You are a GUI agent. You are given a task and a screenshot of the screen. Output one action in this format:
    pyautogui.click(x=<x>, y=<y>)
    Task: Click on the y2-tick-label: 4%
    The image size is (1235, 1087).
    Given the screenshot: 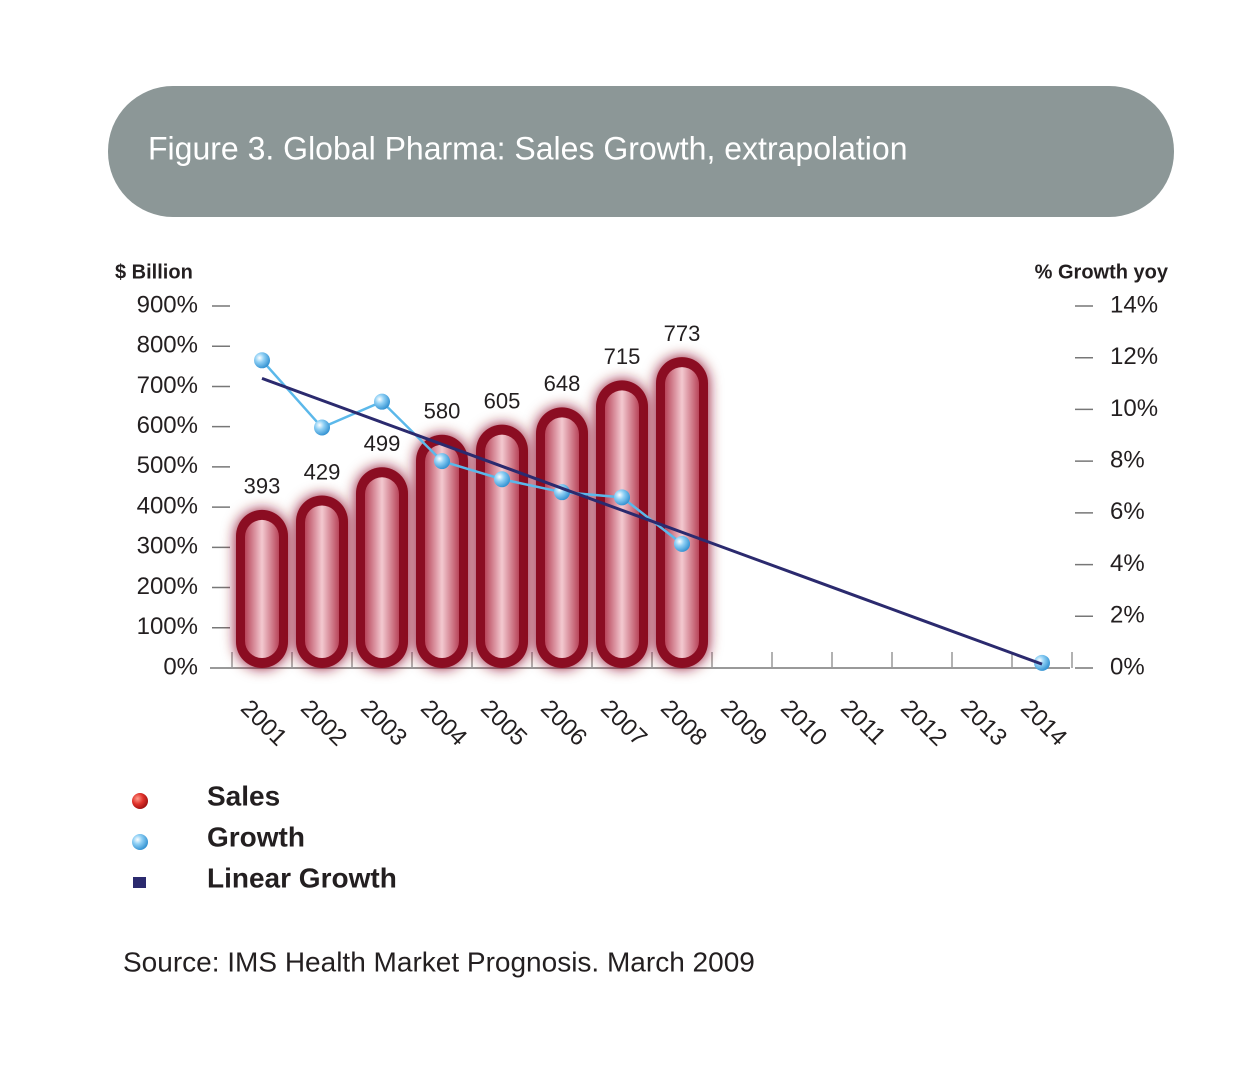 What is the action you would take?
    pyautogui.click(x=1127, y=563)
    